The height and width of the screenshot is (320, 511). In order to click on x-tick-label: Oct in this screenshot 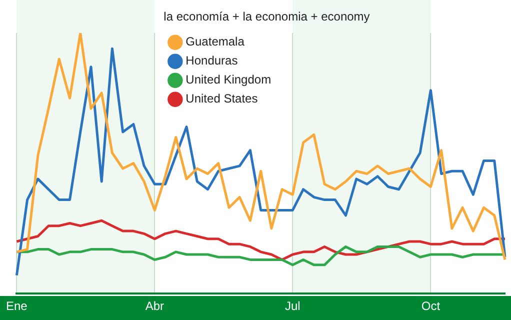, I will do `click(431, 306)`.